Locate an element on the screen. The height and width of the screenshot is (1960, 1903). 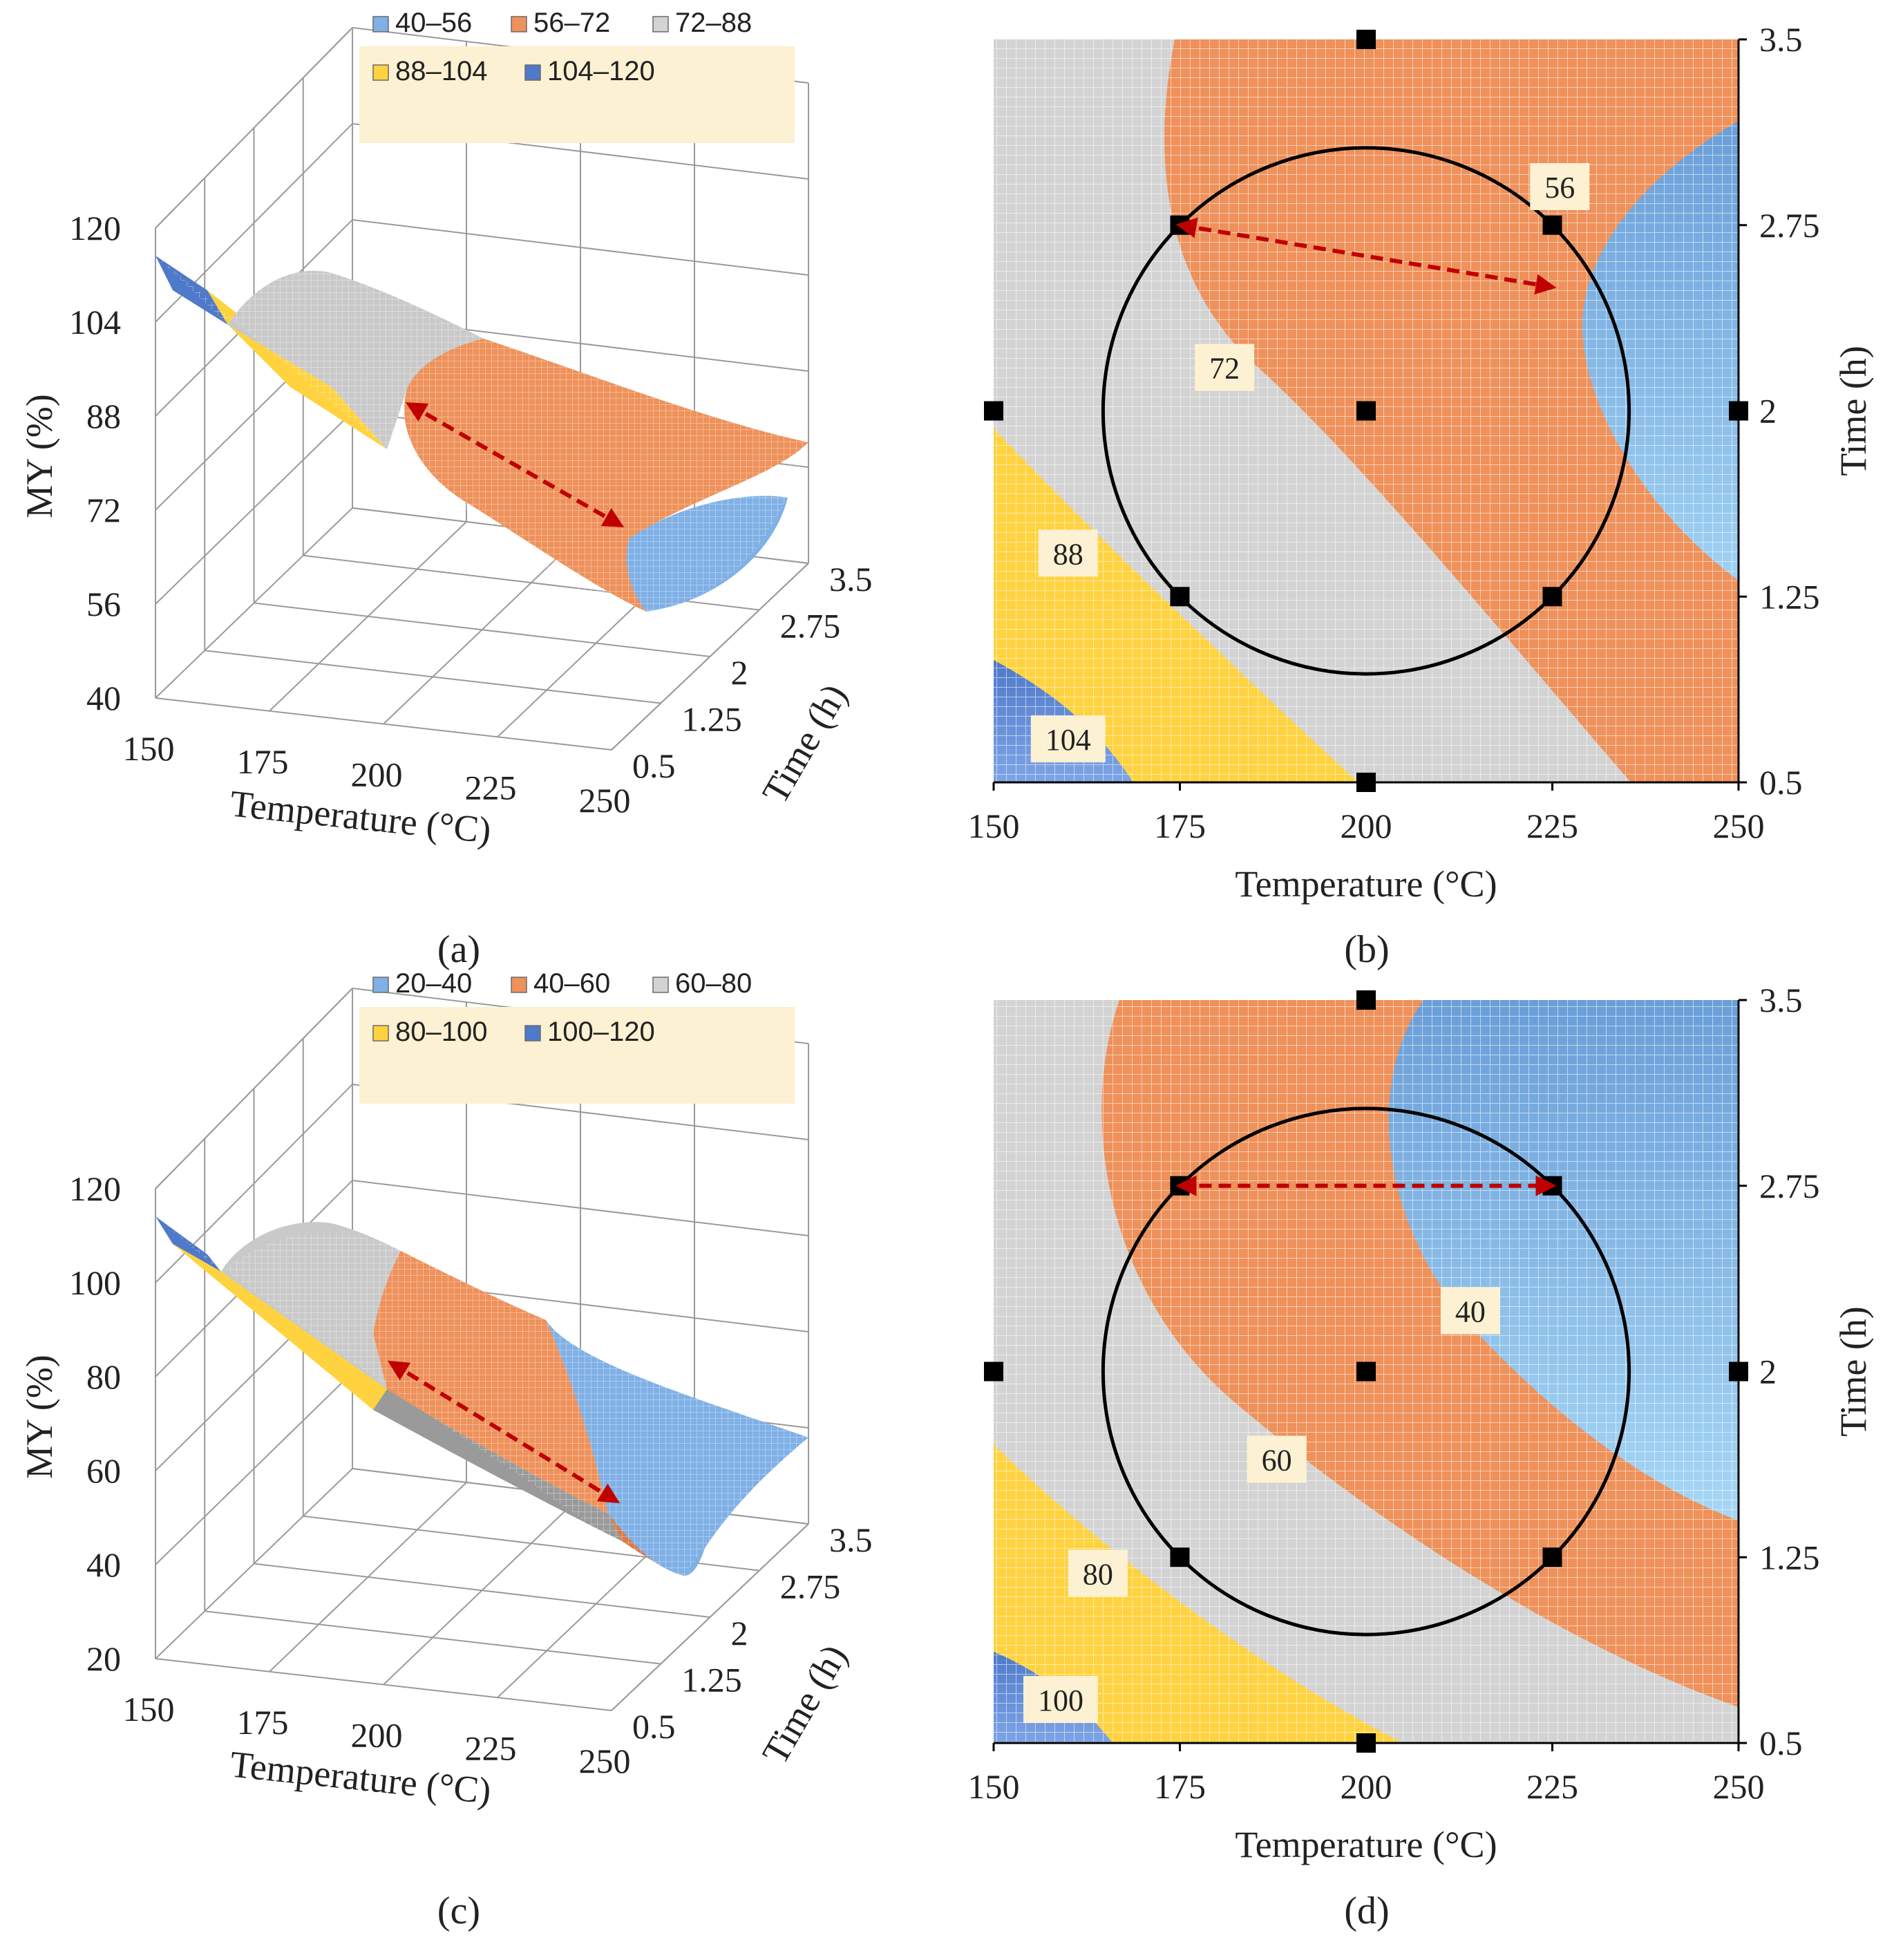
caption-d: (d) is located at coordinates (1366, 1911).